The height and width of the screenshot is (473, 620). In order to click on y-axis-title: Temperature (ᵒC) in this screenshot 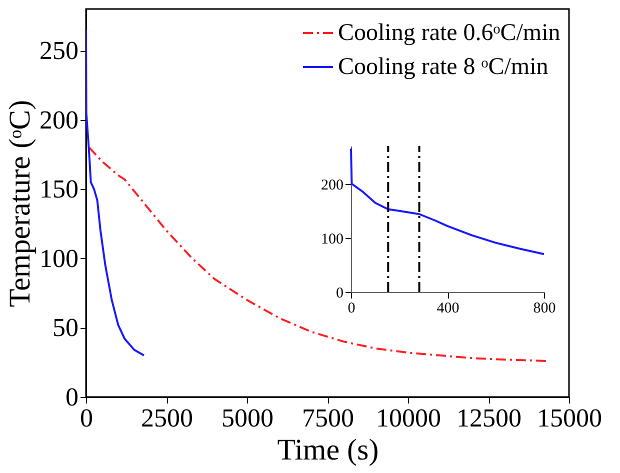, I will do `click(20, 204)`.